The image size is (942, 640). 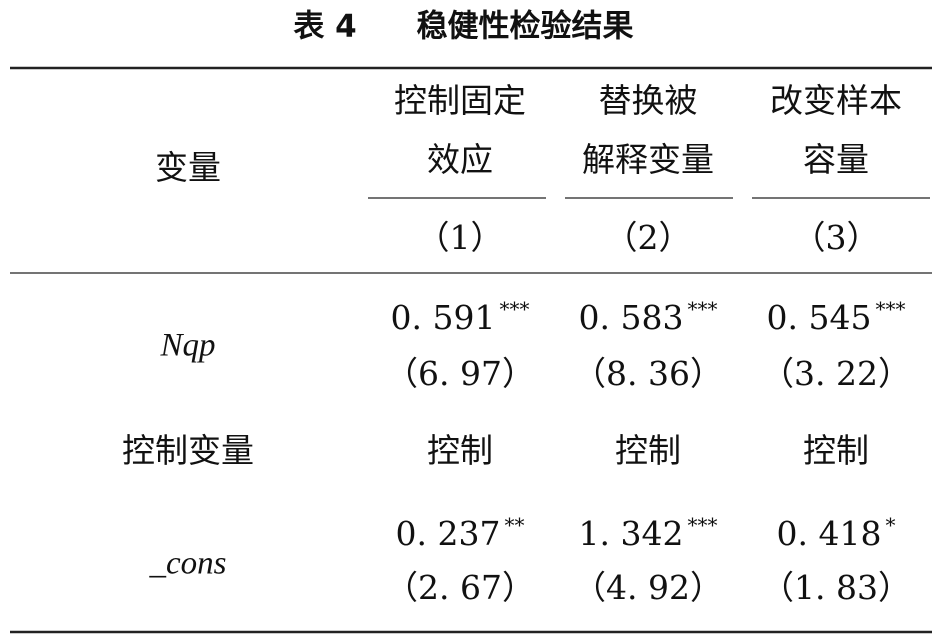 What do you see at coordinates (525, 27) in the screenshot?
I see `table-title: 稳健性检验结果` at bounding box center [525, 27].